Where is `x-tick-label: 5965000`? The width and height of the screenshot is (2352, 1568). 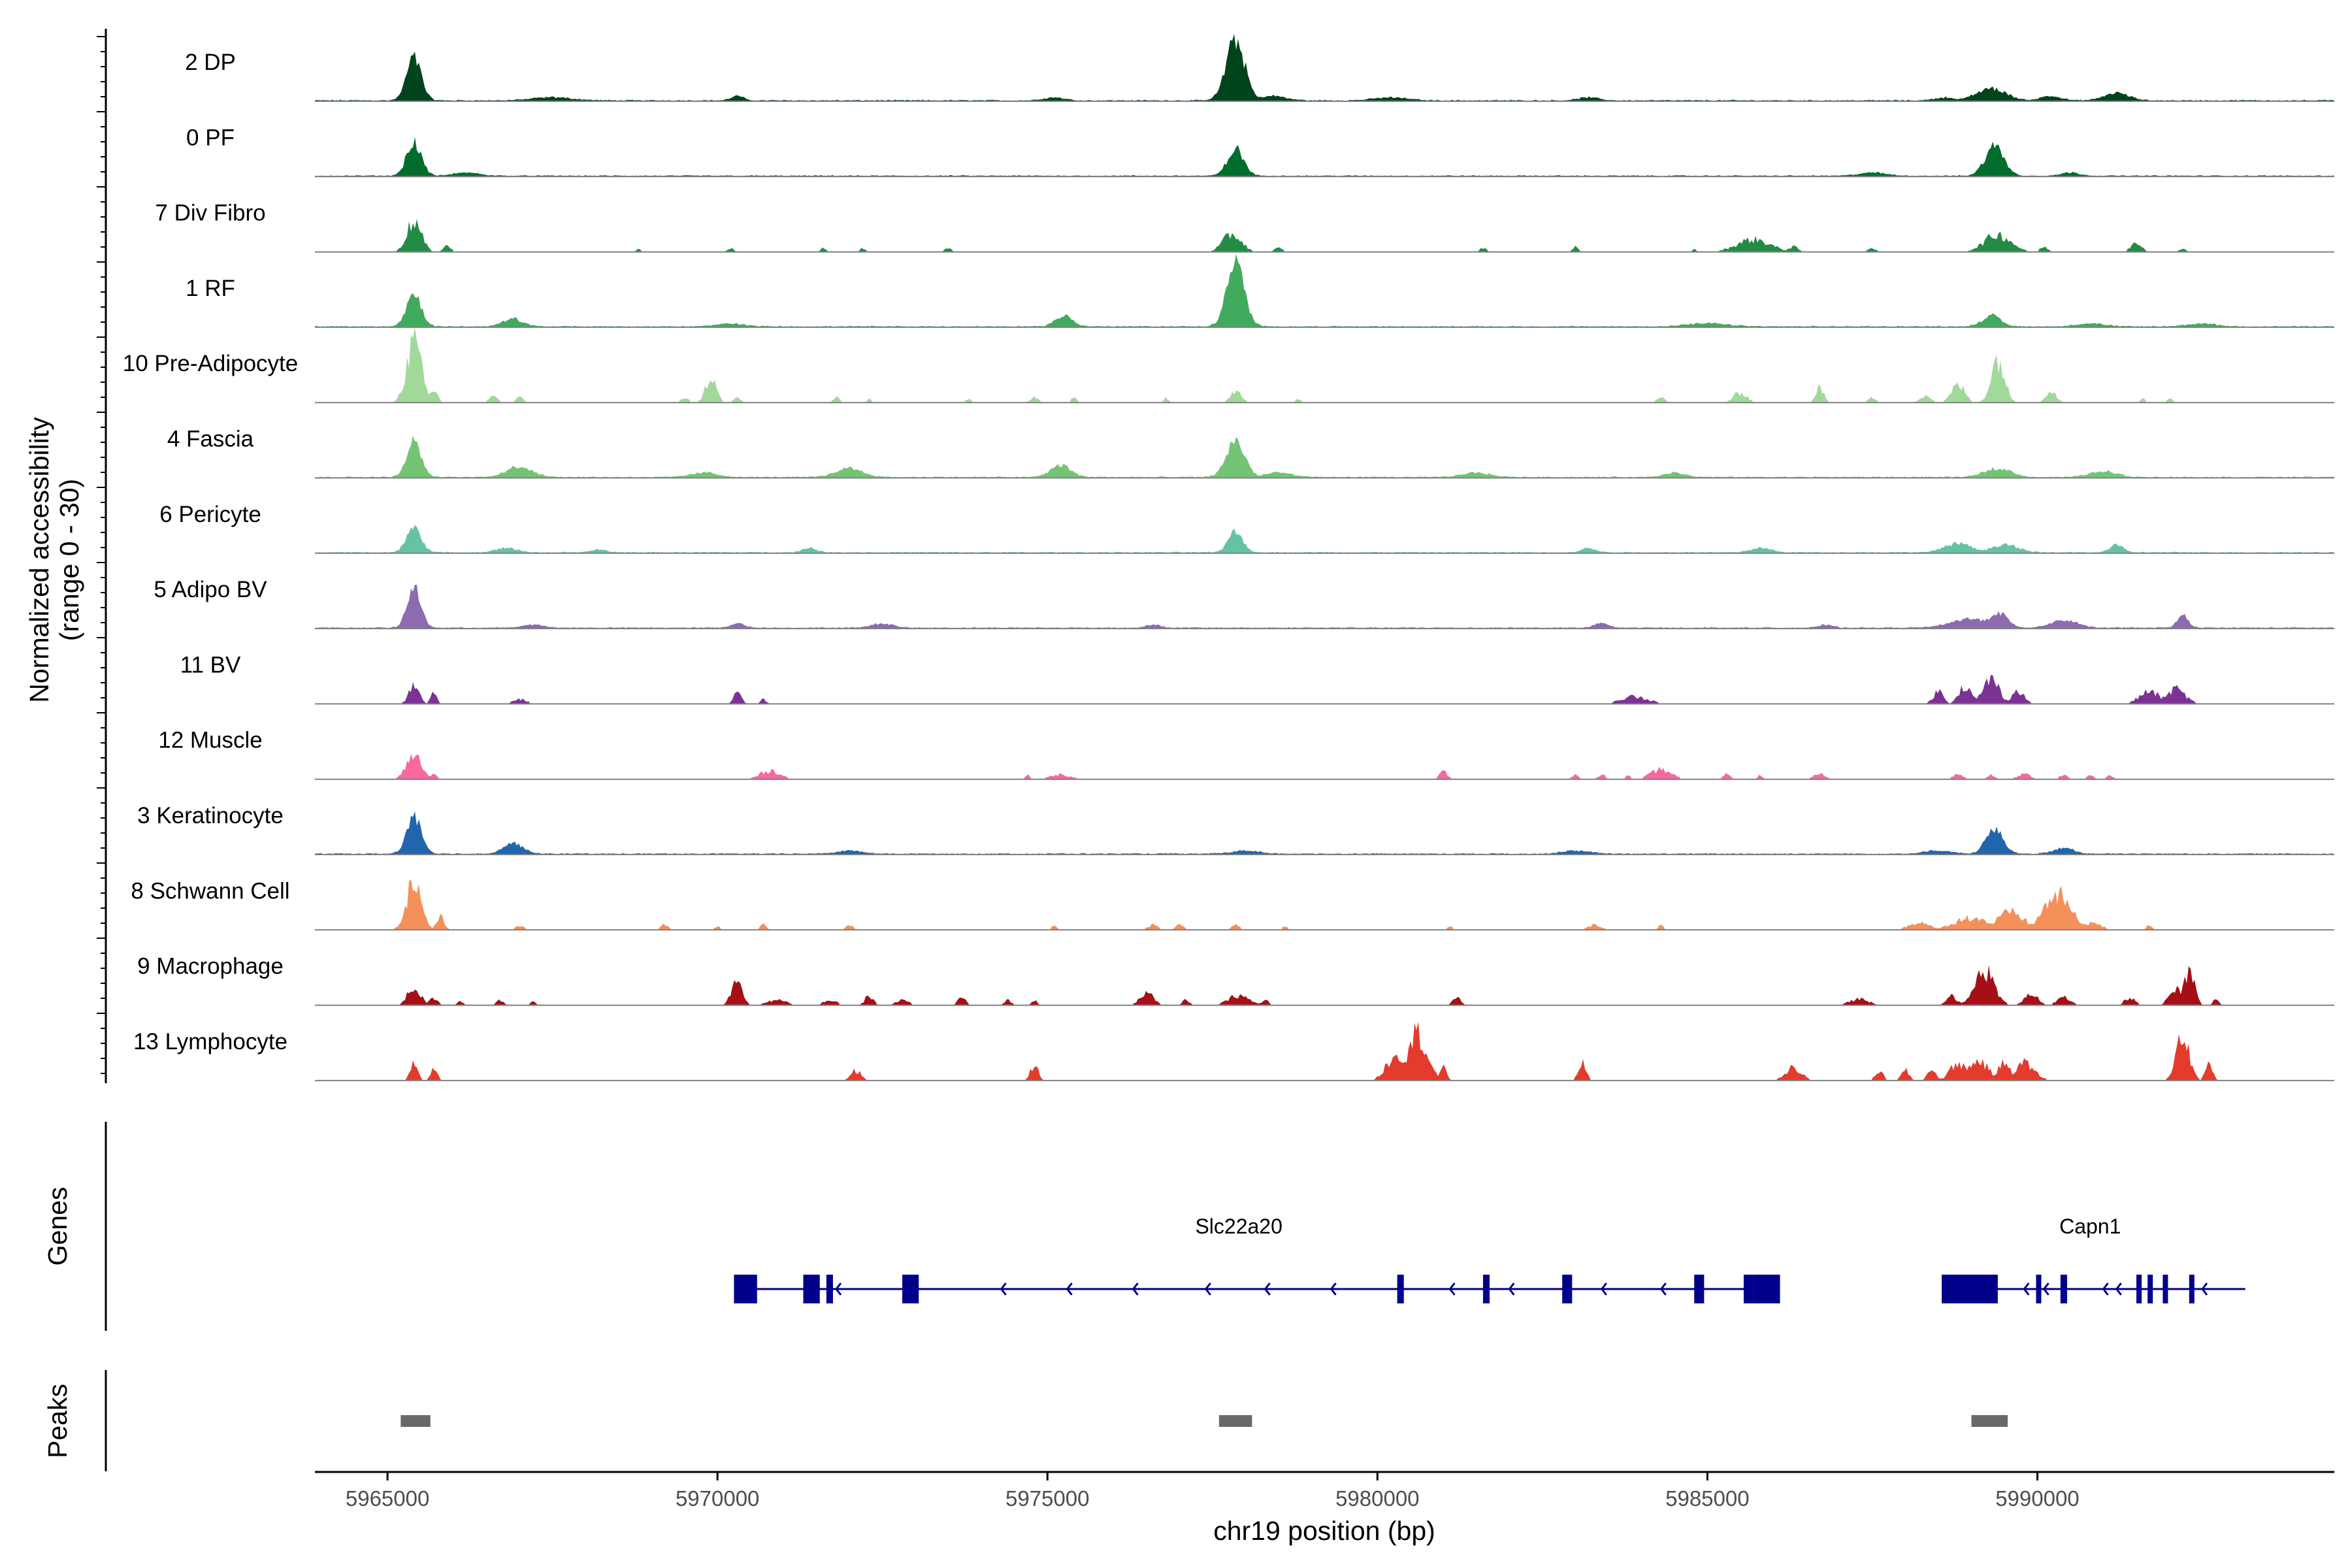 x-tick-label: 5965000 is located at coordinates (387, 1498).